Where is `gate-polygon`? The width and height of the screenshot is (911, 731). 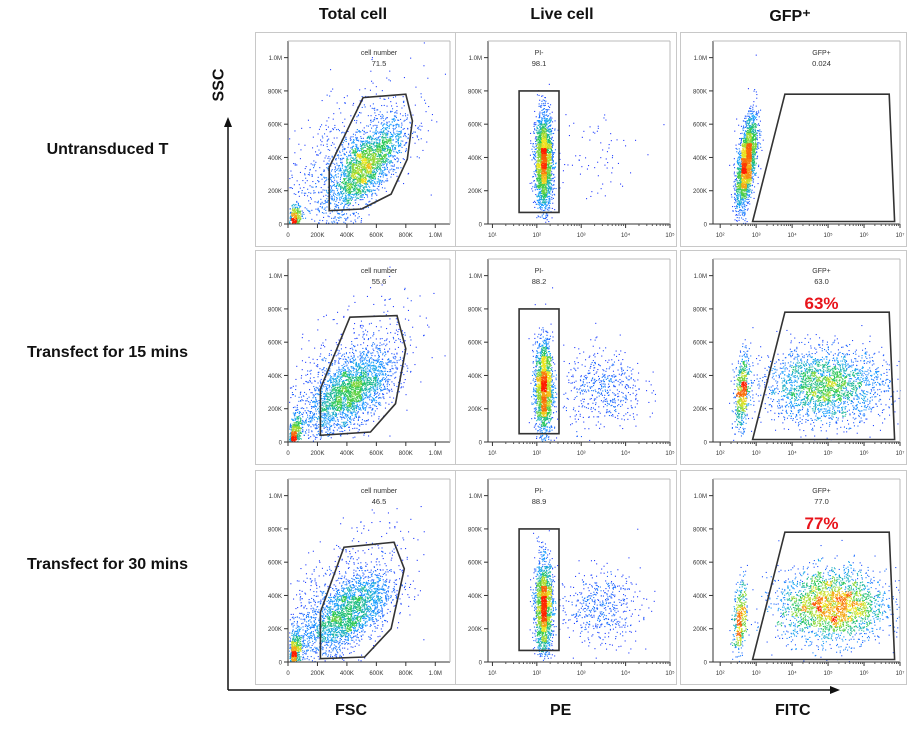
gate-polygon is located at coordinates (371, 152).